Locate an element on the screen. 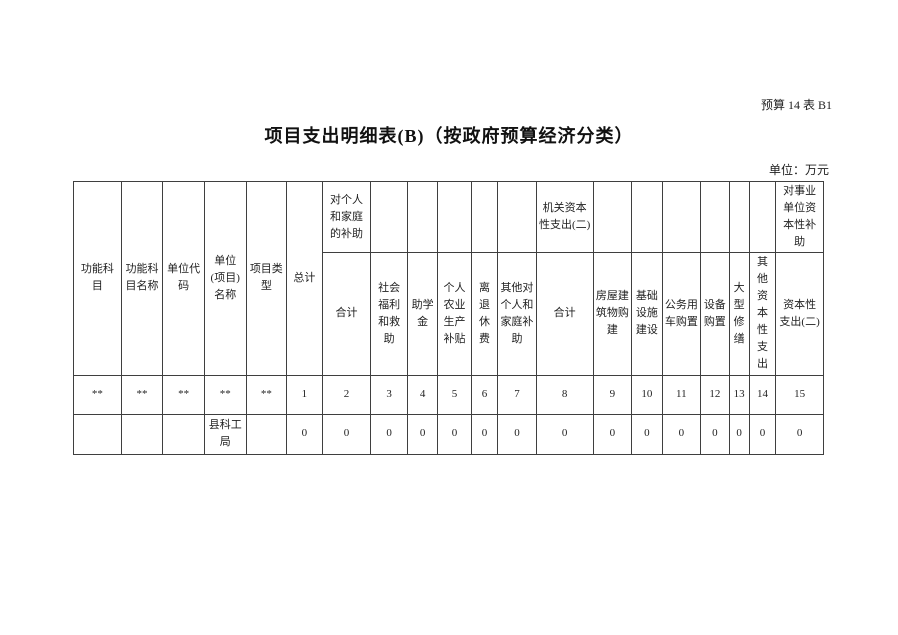 This screenshot has height=635, width=898. group-header: 对个人和家庭的补助 is located at coordinates (346, 217).